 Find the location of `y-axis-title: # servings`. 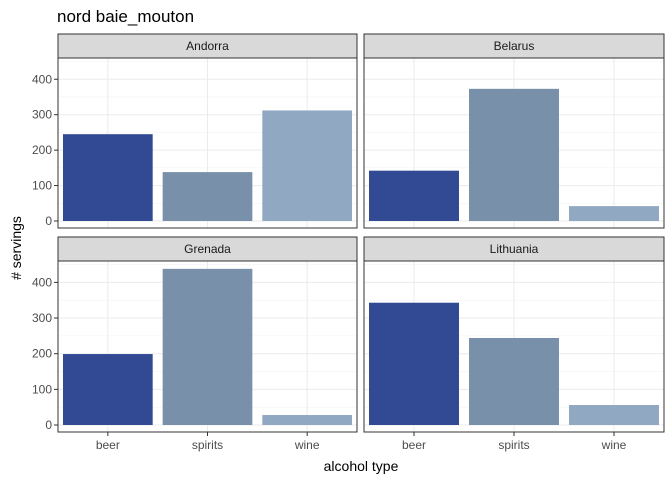

y-axis-title: # servings is located at coordinates (16, 248).